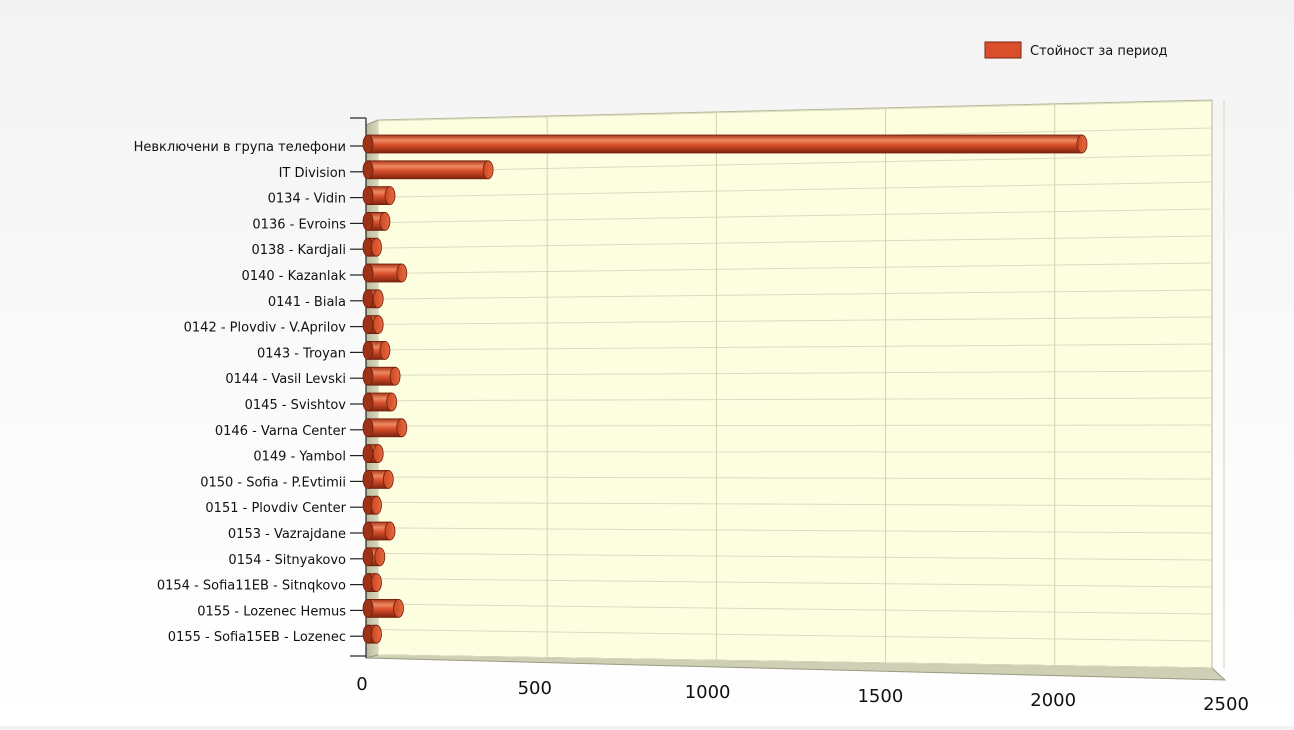 Image resolution: width=1294 pixels, height=730 pixels. What do you see at coordinates (880, 696) in the screenshot?
I see `x-tick-label: 1500` at bounding box center [880, 696].